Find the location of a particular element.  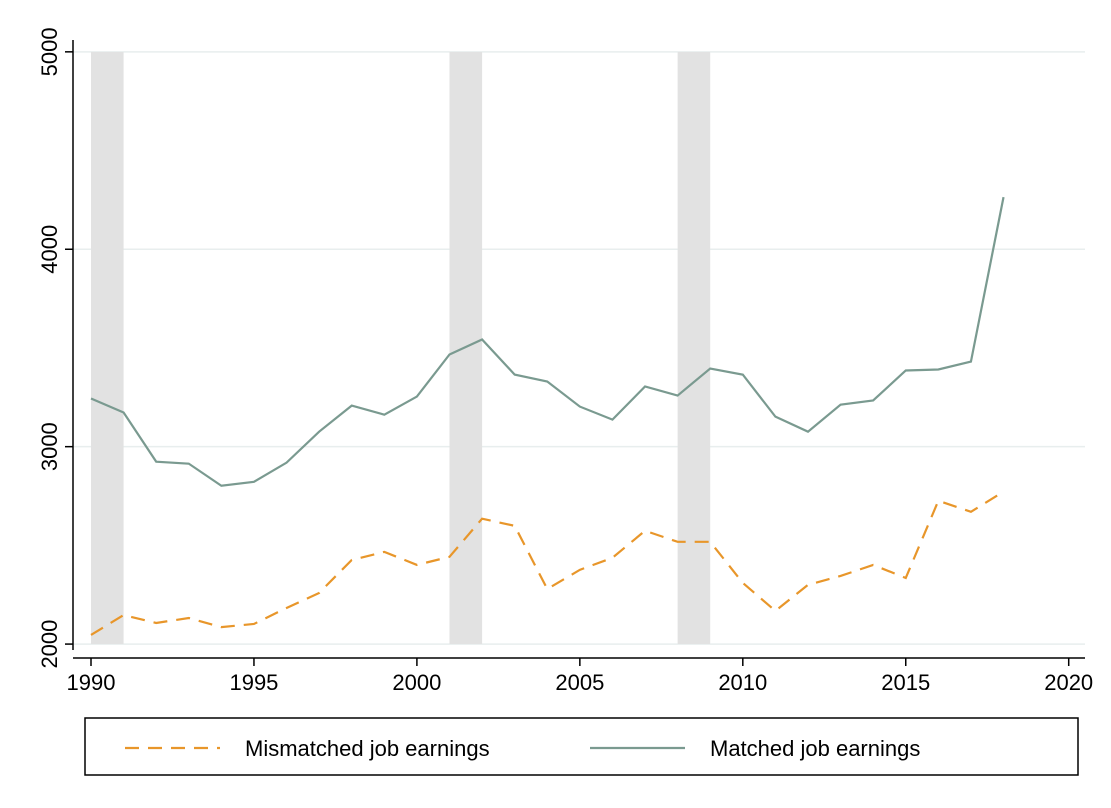

y-tick-label: 2000 is located at coordinates (49, 644).